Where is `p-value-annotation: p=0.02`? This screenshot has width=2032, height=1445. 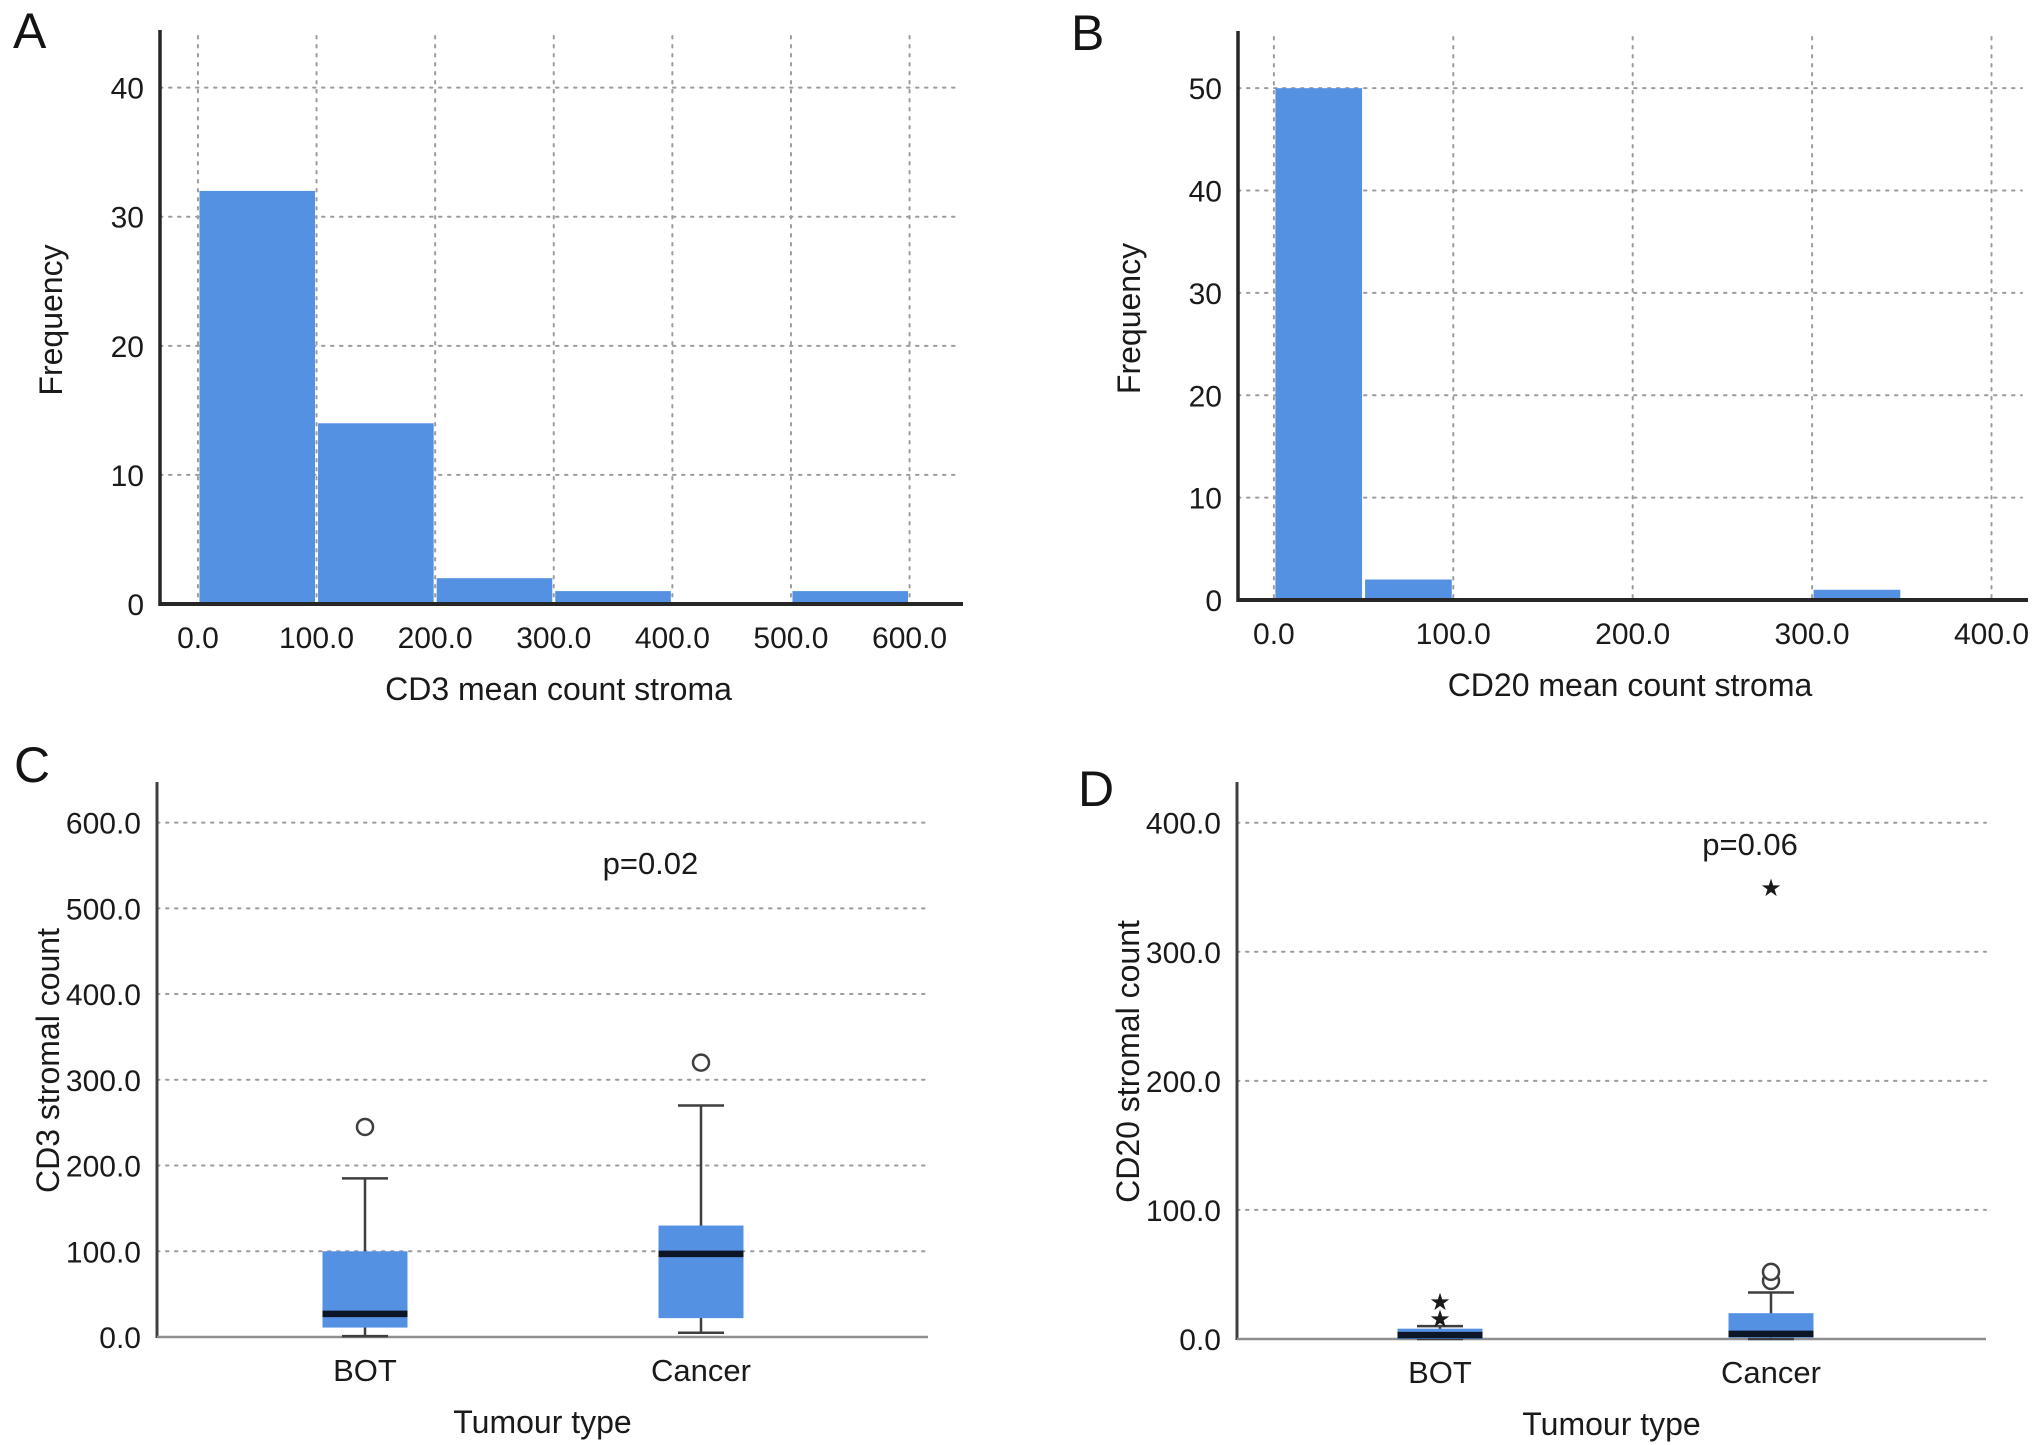 p-value-annotation: p=0.02 is located at coordinates (651, 863).